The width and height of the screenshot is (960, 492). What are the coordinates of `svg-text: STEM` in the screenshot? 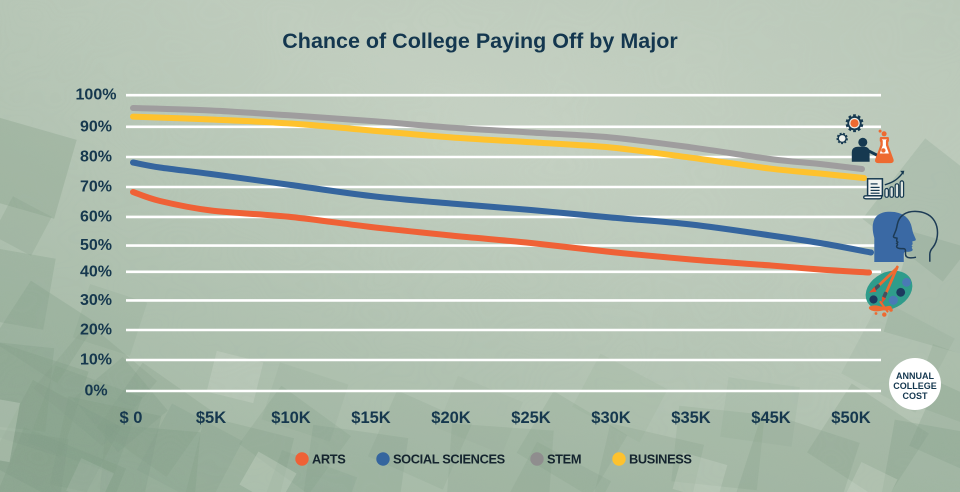 It's located at (564, 459).